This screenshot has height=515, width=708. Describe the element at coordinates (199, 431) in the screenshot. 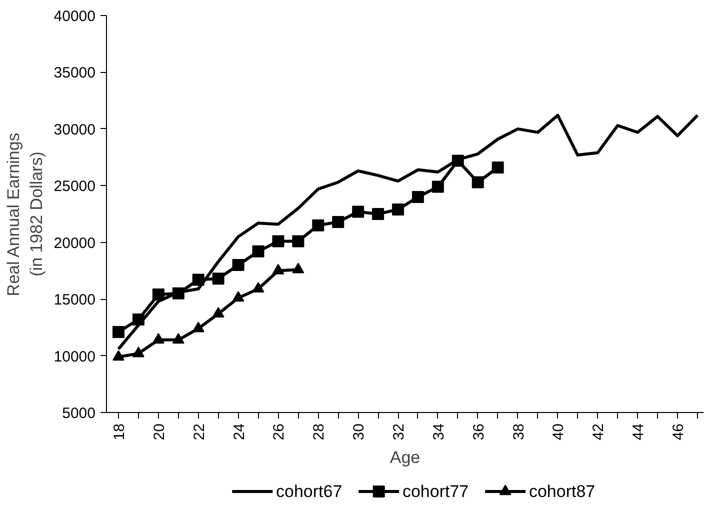

I see `x-tick-label: 22` at that location.